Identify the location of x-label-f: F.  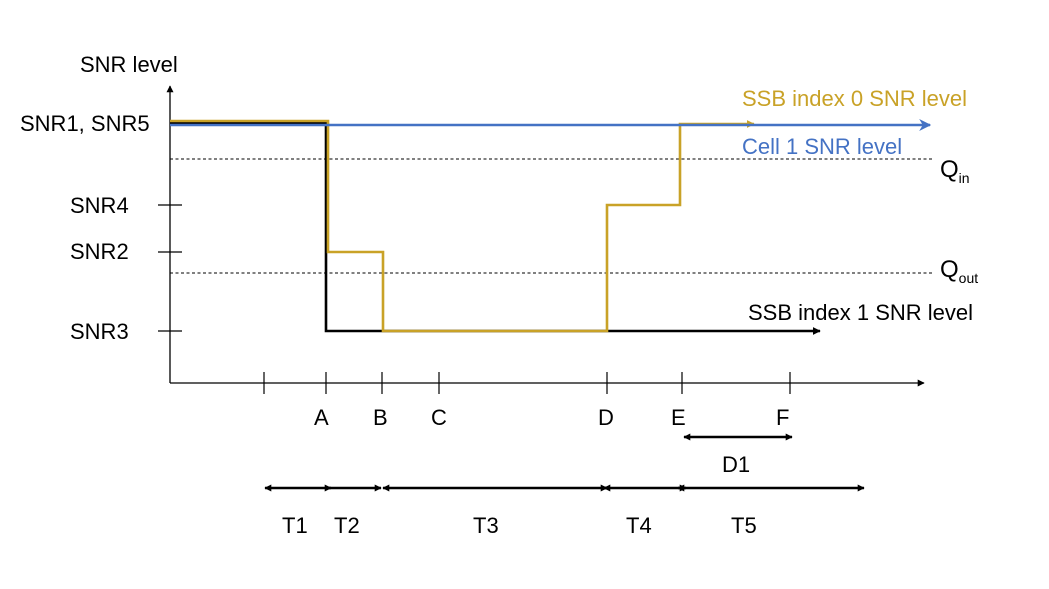
(782, 417).